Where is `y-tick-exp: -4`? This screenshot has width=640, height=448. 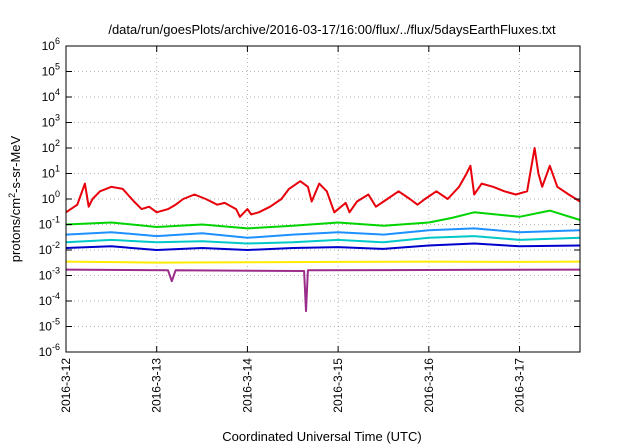
y-tick-exp: -4 is located at coordinates (56, 296).